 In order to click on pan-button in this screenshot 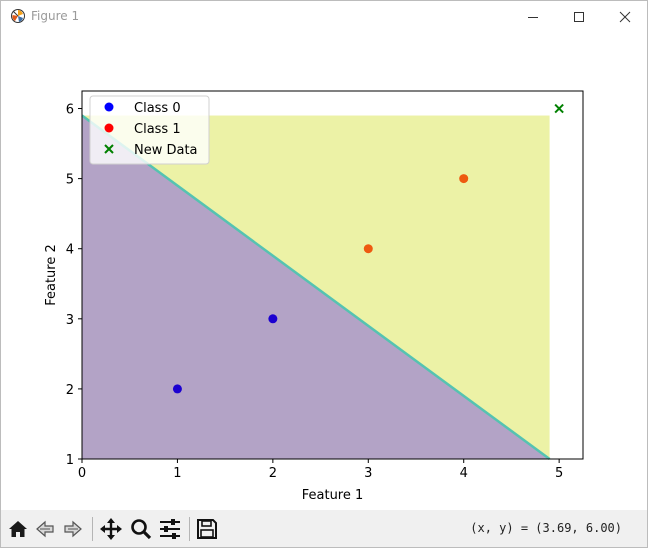, I will do `click(111, 529)`.